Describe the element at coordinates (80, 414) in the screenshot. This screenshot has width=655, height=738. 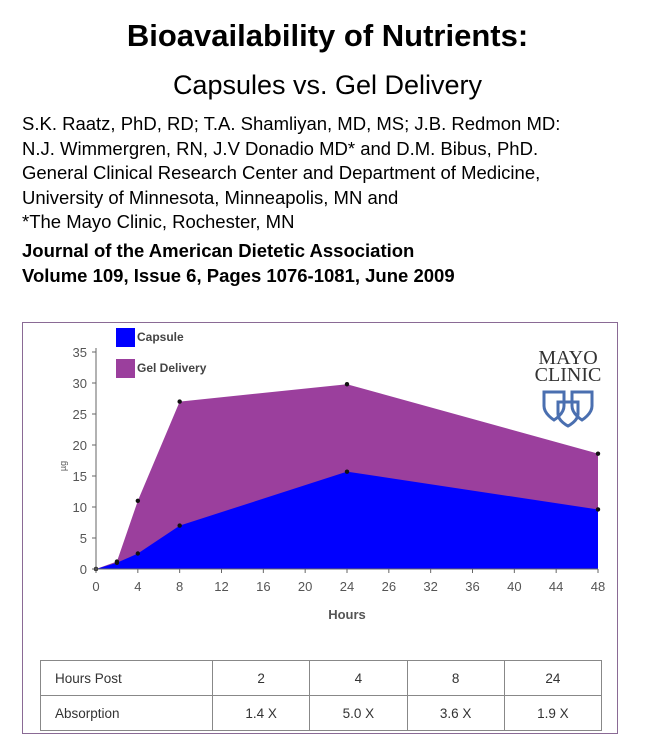
I see `y-tick-label: 25` at that location.